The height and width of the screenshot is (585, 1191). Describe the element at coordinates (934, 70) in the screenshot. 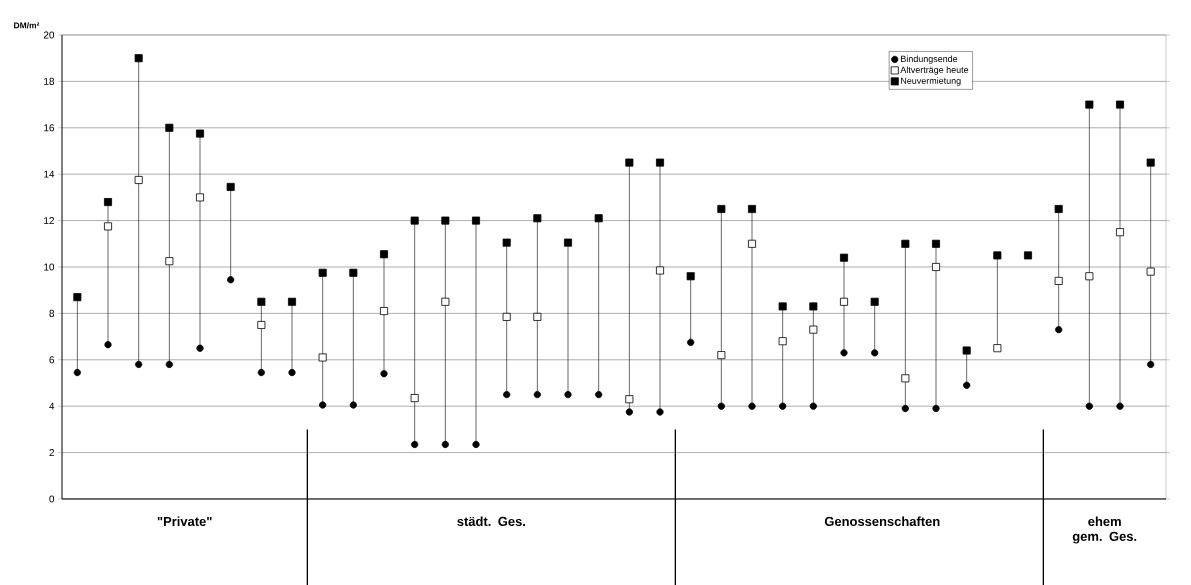

I see `legend-label: Altverträge heute` at that location.